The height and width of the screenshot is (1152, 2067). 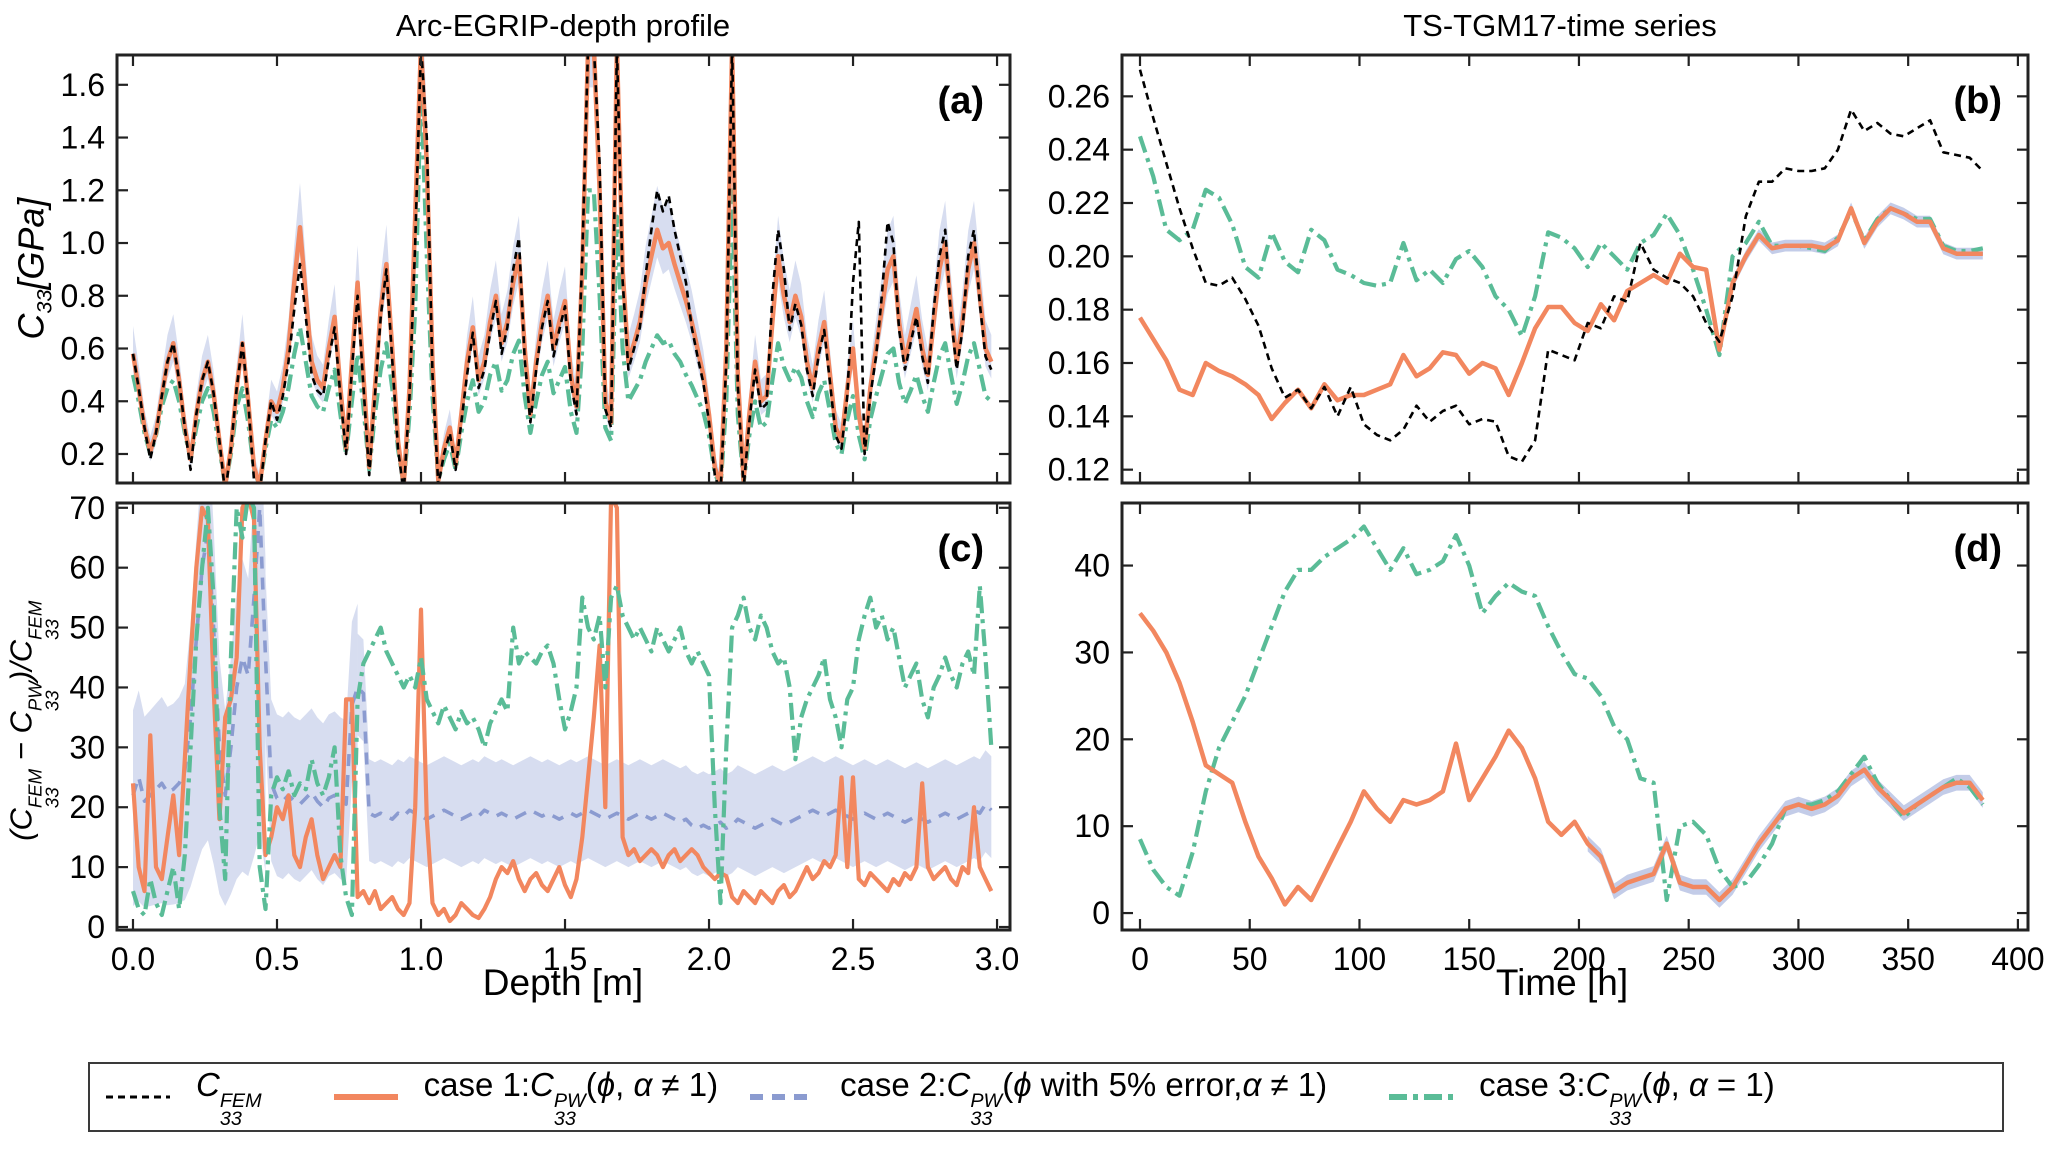 I want to click on panel-b-case2-line, so click(x=1560, y=313).